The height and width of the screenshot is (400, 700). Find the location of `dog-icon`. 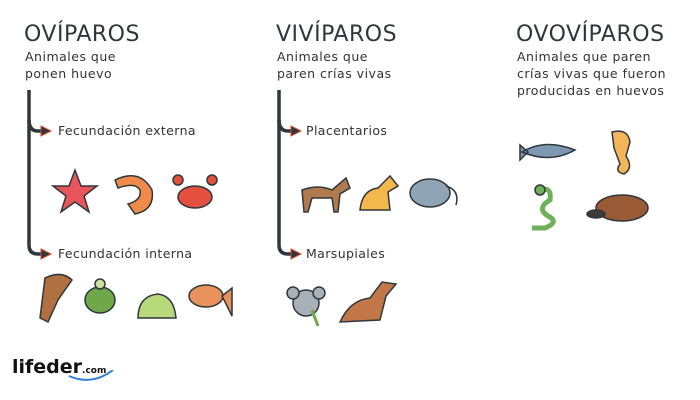

dog-icon is located at coordinates (379, 192).